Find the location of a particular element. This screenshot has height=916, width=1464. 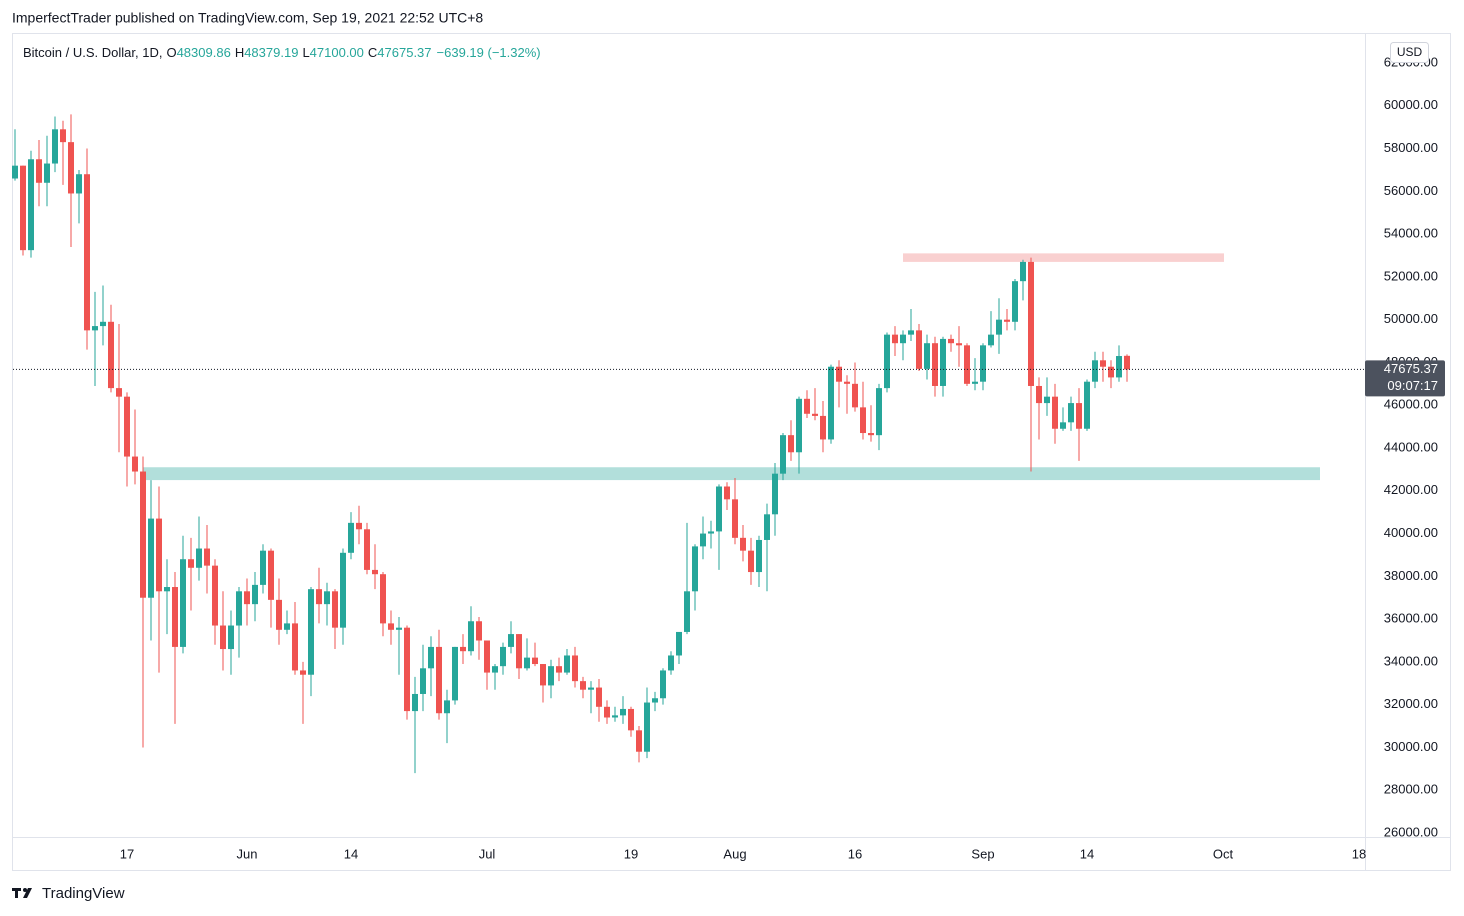

x-tick-label: 17 is located at coordinates (127, 853).